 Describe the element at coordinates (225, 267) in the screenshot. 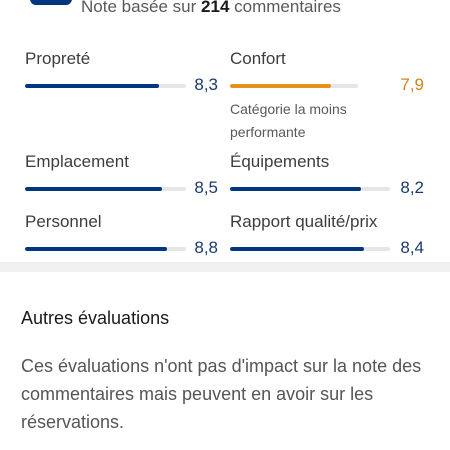

I see `section-divider` at that location.